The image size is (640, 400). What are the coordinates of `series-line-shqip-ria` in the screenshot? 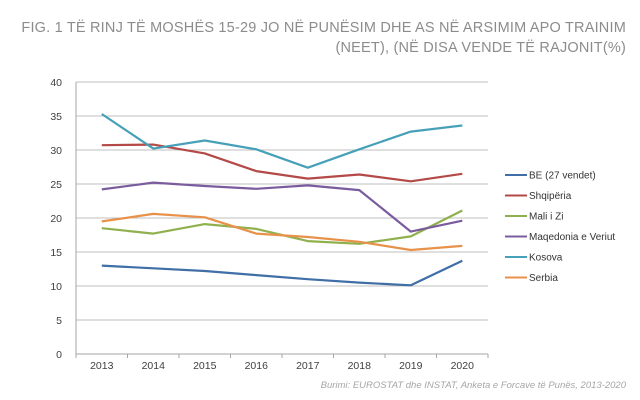 It's located at (282, 163).